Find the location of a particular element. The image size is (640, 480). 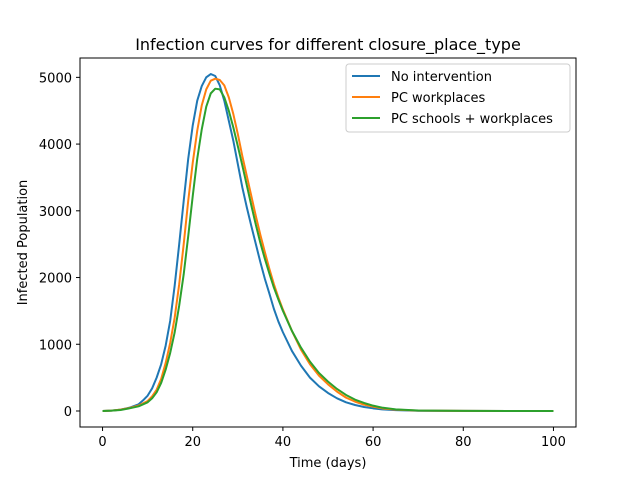

x-tick-label: 100 is located at coordinates (553, 442).